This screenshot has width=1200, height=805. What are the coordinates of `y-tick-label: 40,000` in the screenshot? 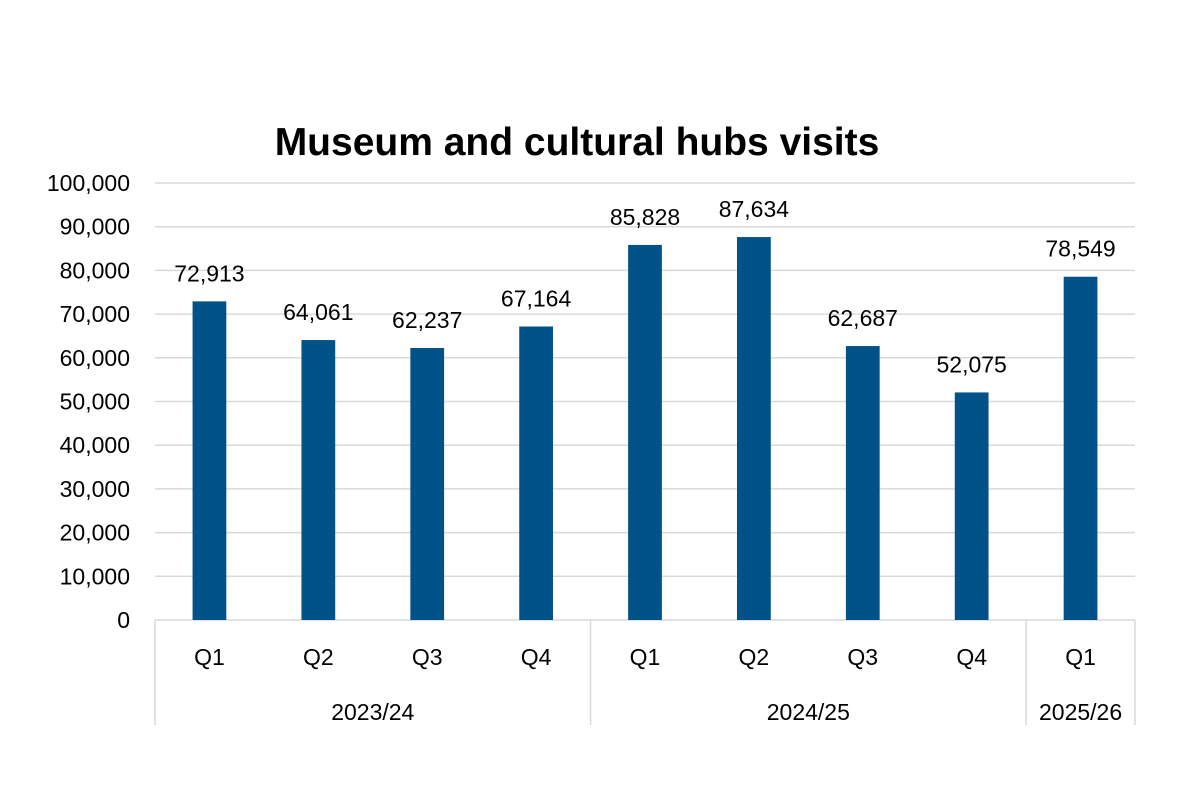 It's located at (95, 445).